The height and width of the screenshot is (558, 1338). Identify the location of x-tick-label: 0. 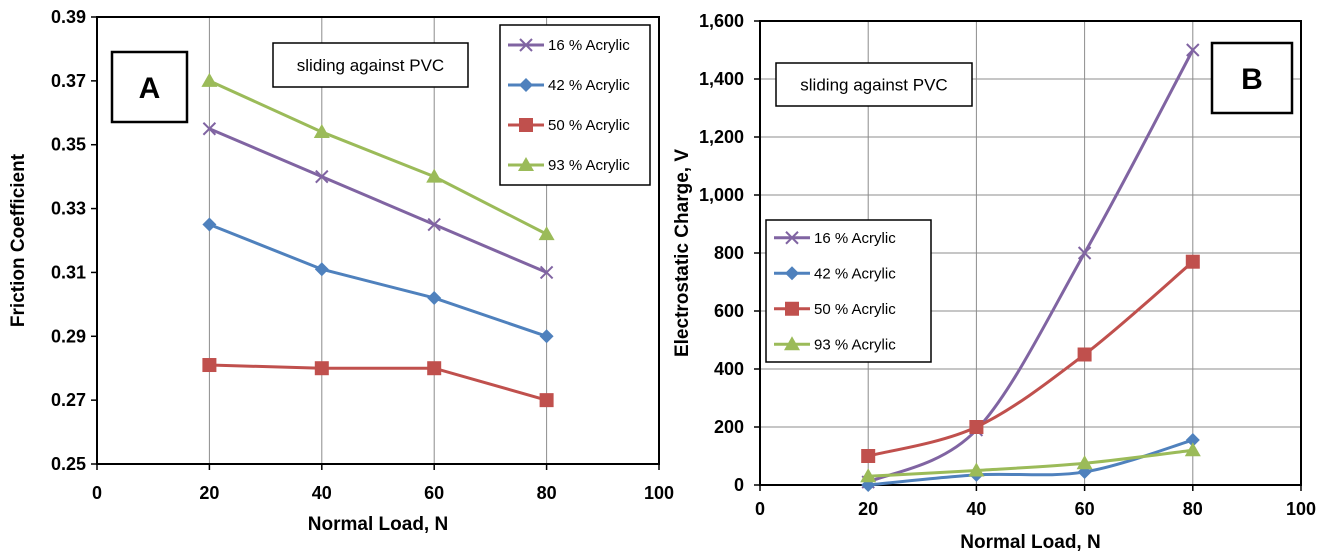
(760, 509).